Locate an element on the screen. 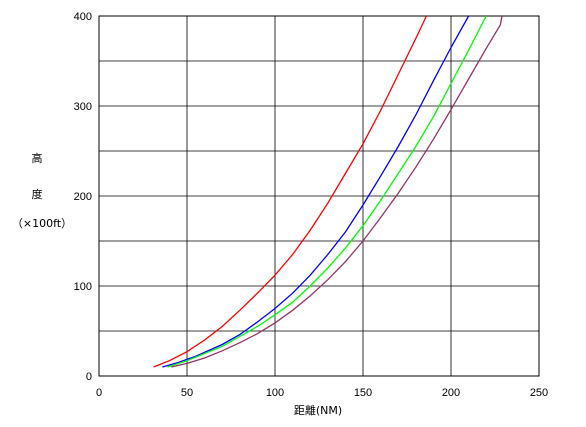  x-tick-labels: 0 50 100 150 200 250 is located at coordinates (322, 393).